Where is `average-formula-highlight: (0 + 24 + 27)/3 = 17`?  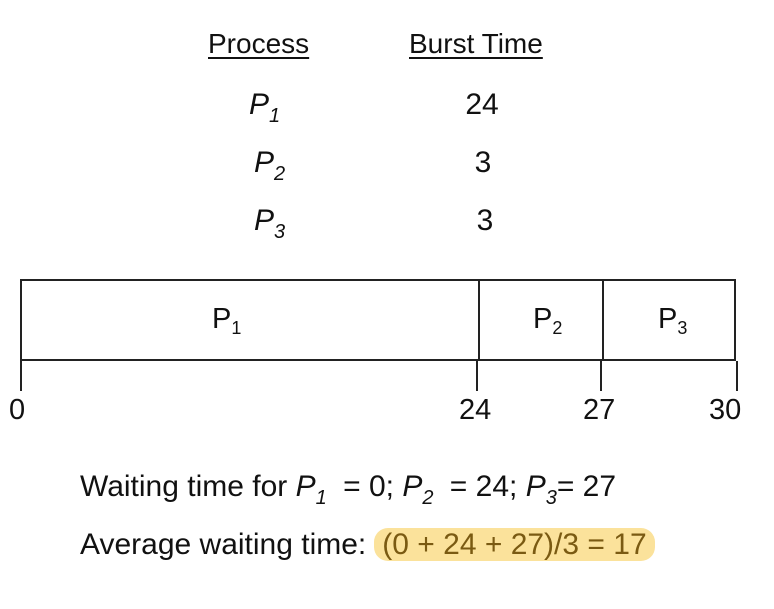
average-formula-highlight: (0 + 24 + 27)/3 = 17 is located at coordinates (514, 544).